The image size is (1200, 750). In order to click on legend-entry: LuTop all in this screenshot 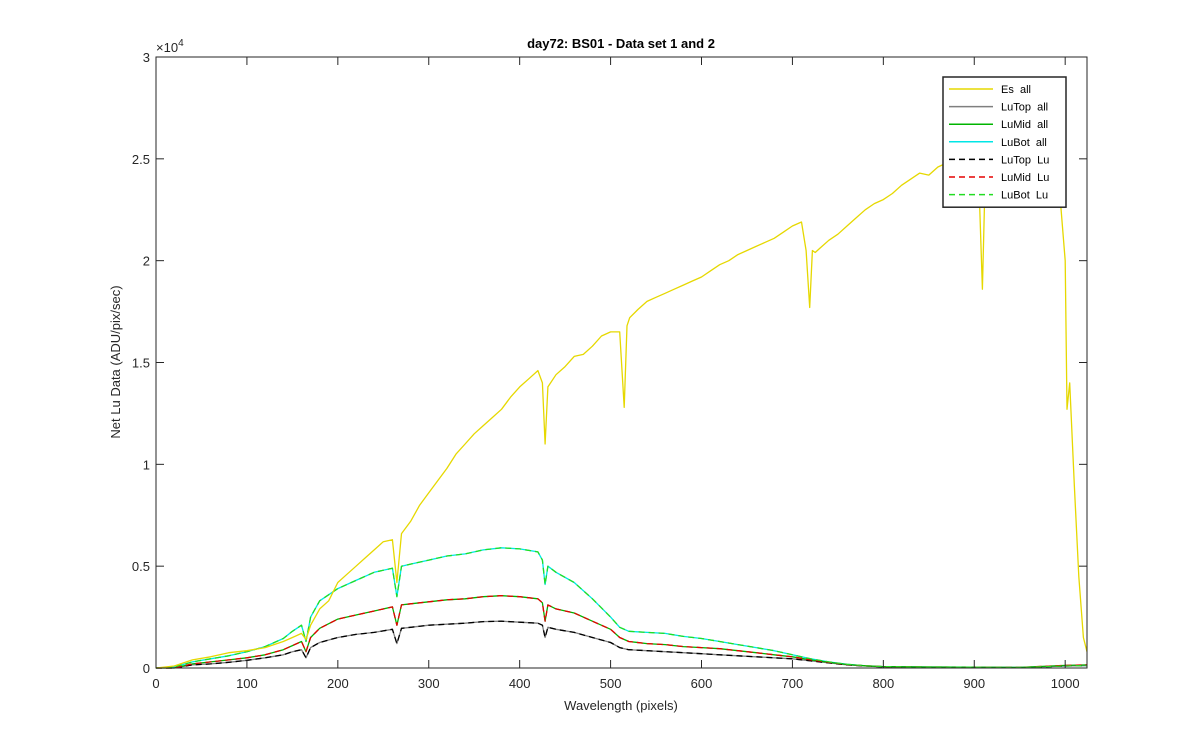, I will do `click(1024, 108)`.